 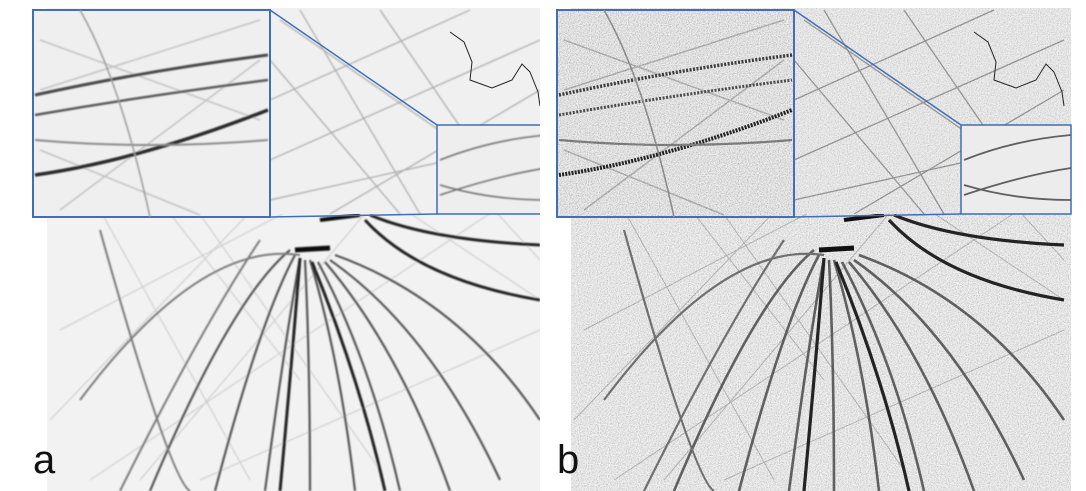 I want to click on panel-a-trace, so click(x=494, y=69).